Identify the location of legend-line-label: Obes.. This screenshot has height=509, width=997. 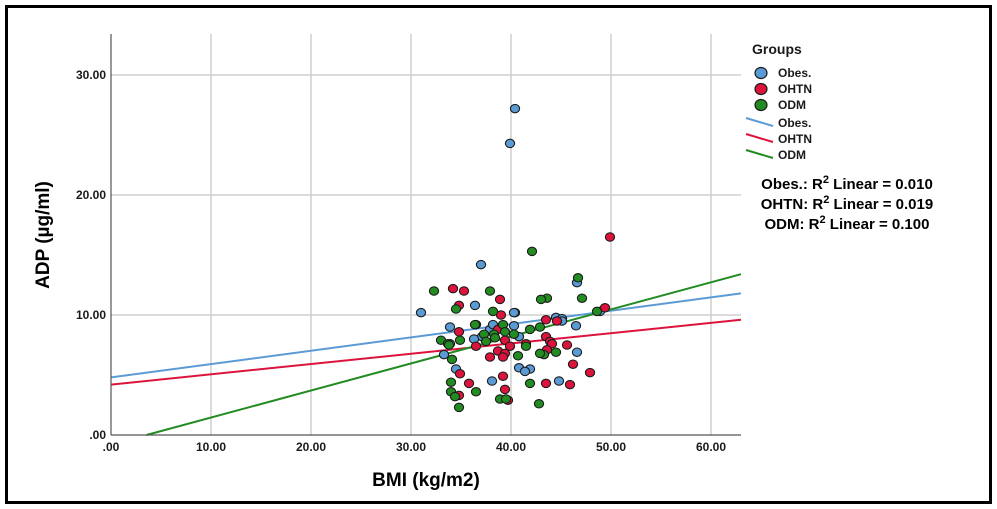
(794, 123).